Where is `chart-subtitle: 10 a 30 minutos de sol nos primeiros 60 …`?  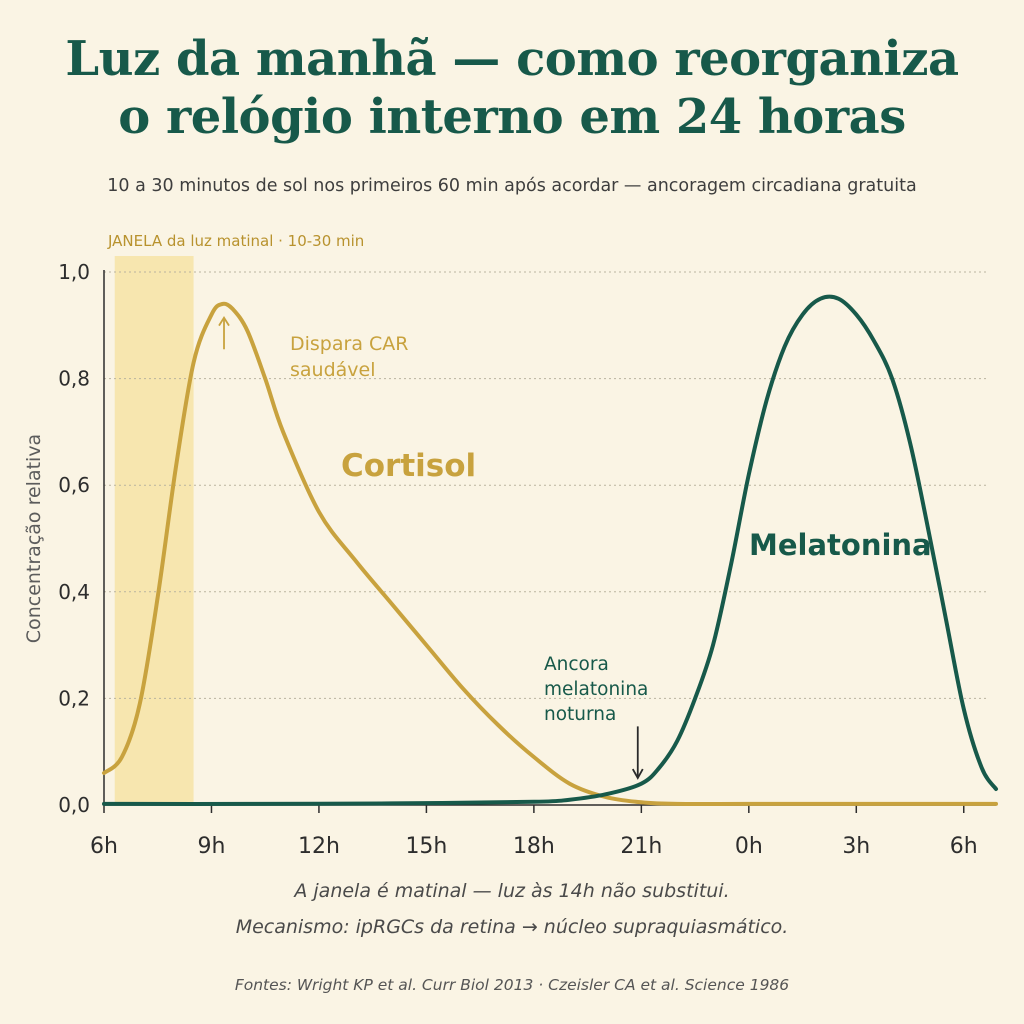 chart-subtitle: 10 a 30 minutos de sol nos primeiros 60 … is located at coordinates (512, 186).